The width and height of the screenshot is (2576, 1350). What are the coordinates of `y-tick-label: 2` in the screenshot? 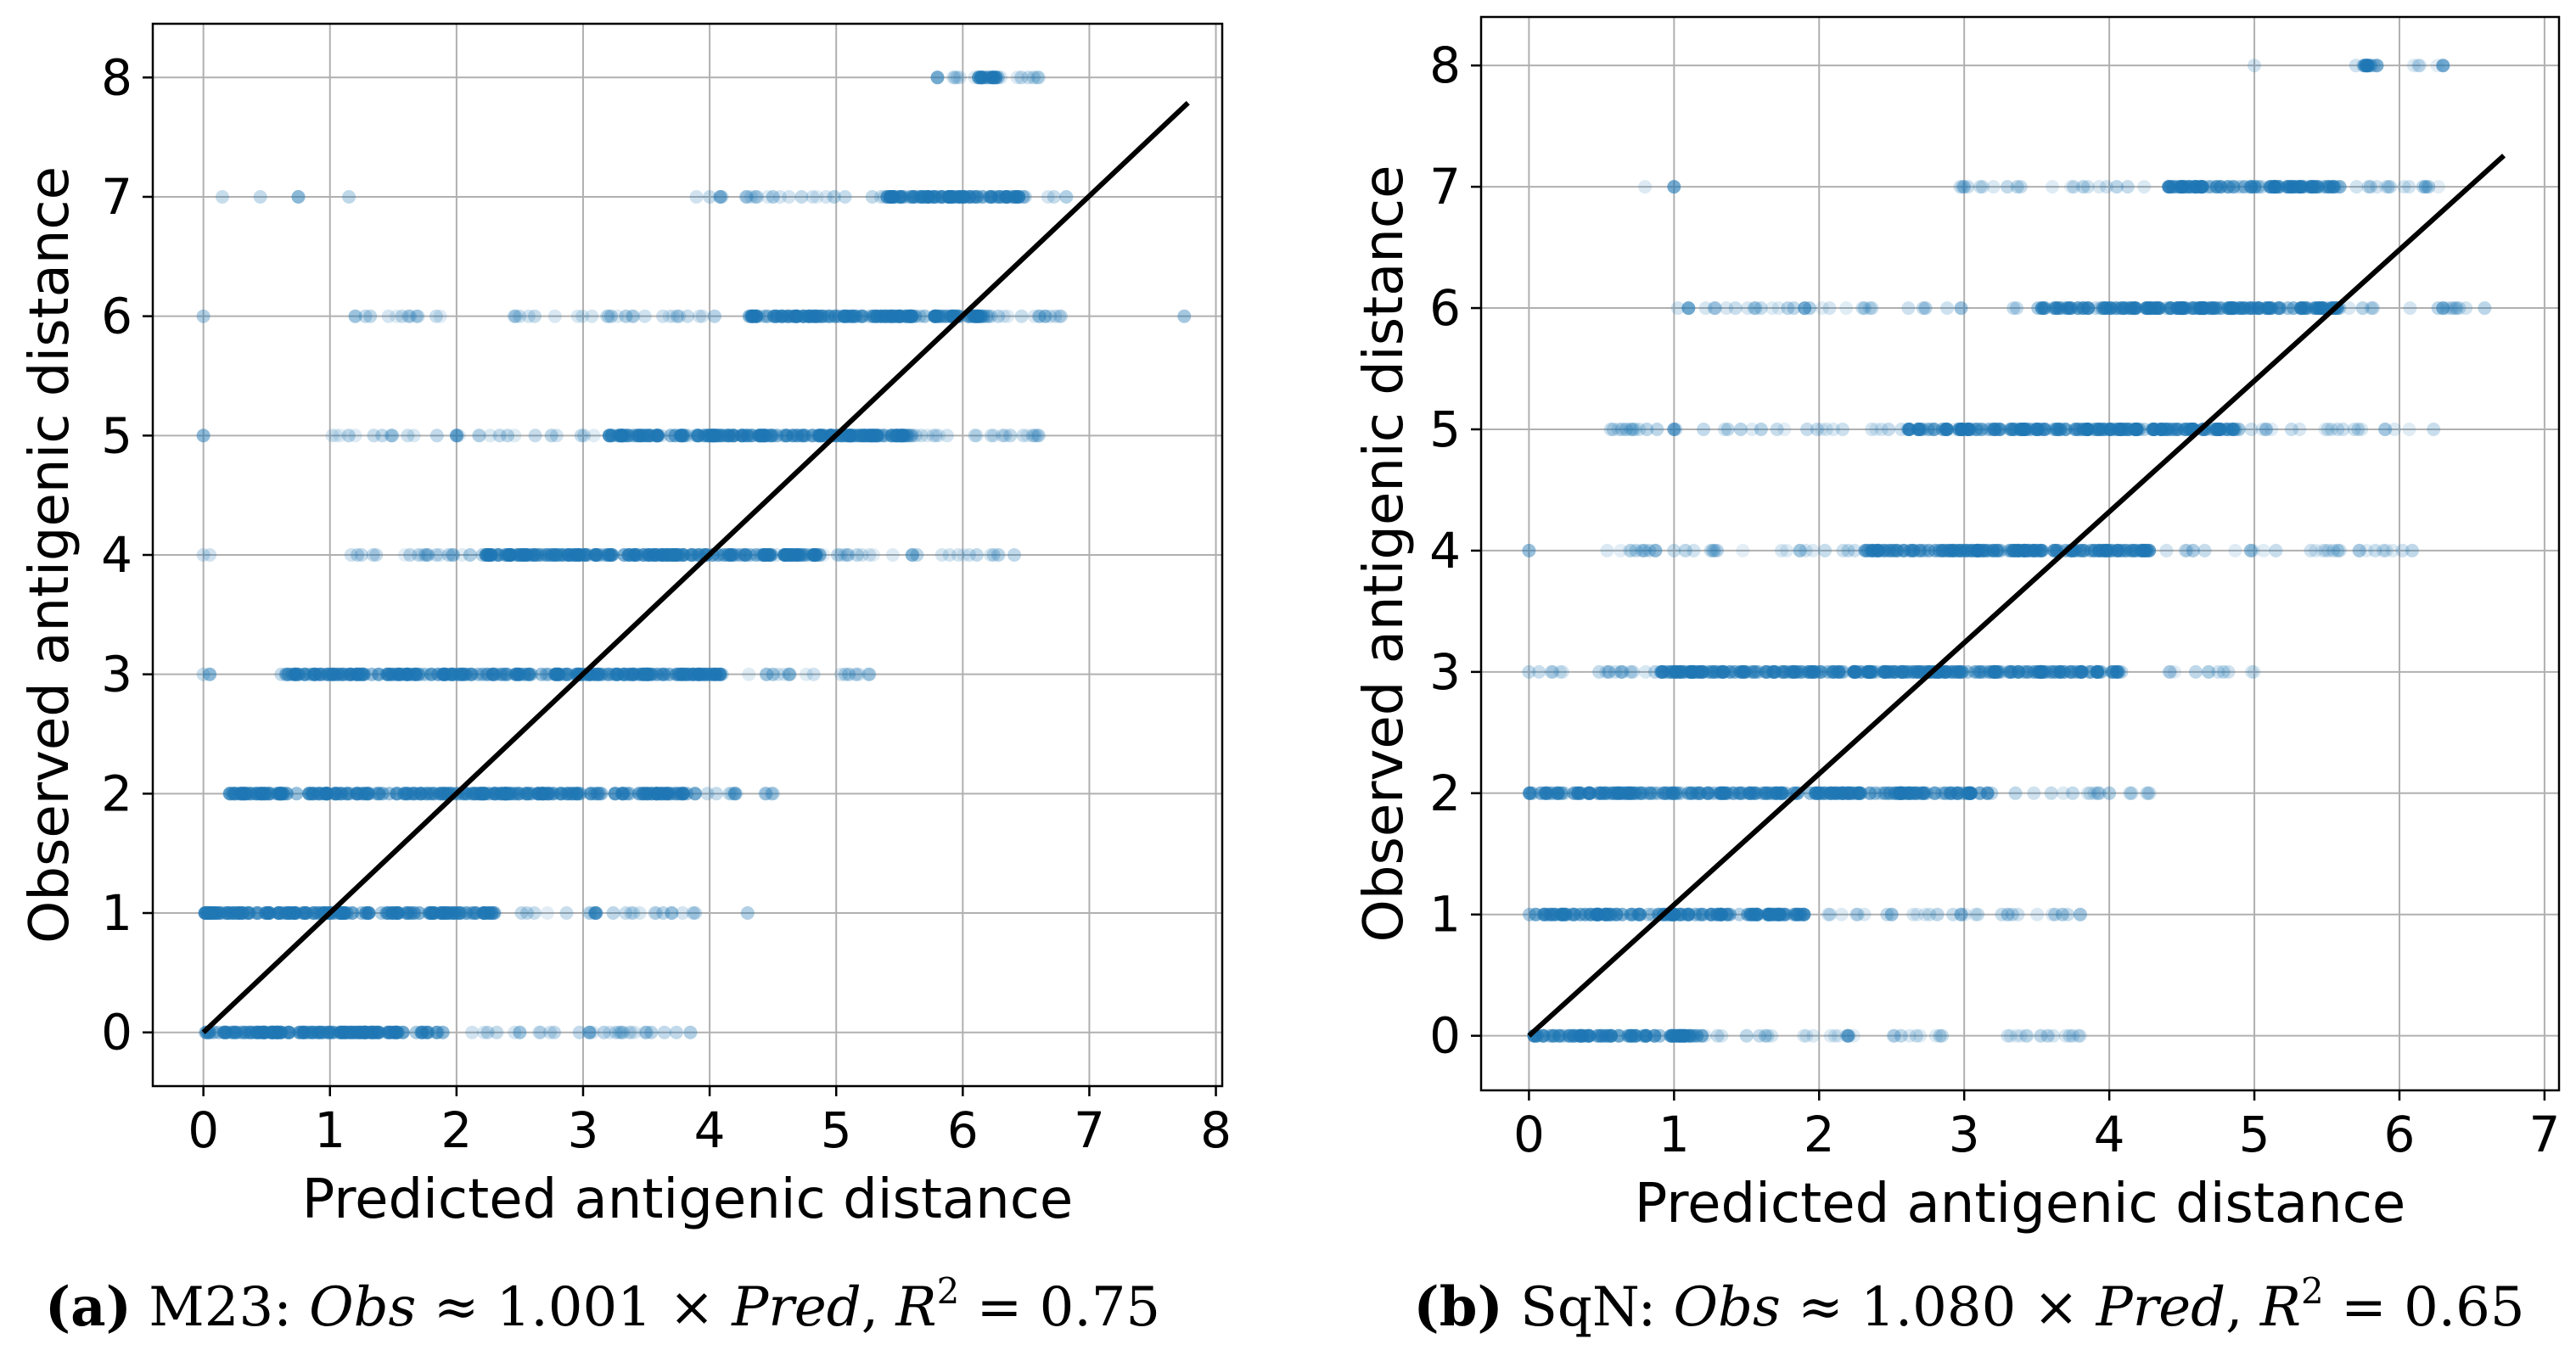 It's located at (116, 793).